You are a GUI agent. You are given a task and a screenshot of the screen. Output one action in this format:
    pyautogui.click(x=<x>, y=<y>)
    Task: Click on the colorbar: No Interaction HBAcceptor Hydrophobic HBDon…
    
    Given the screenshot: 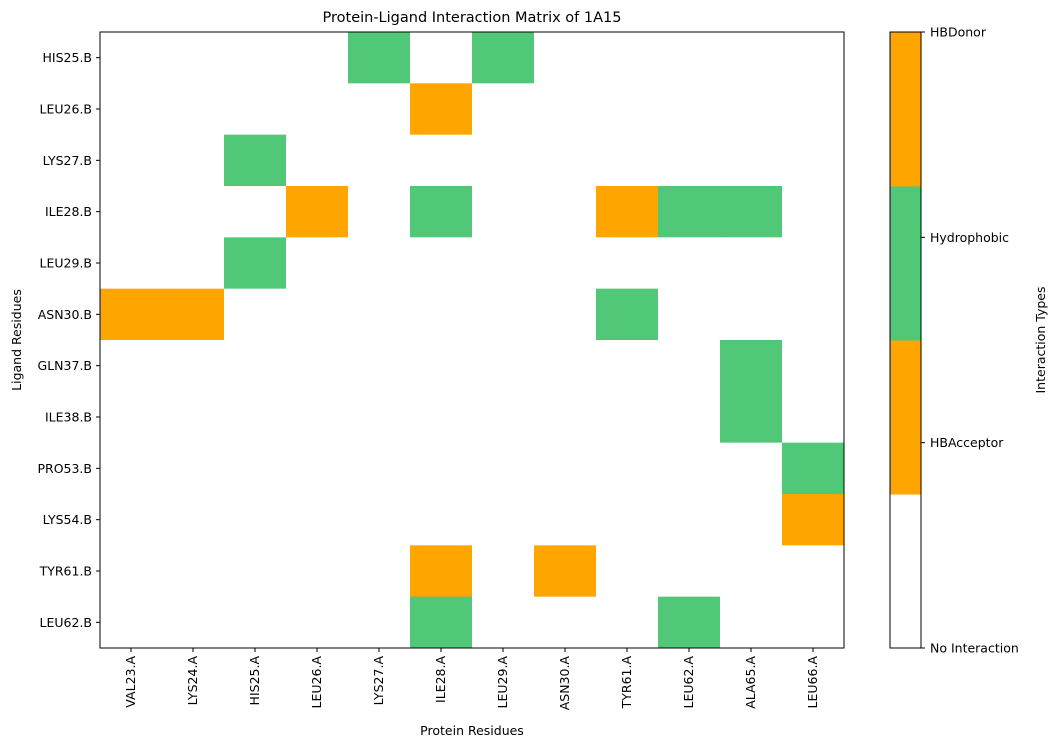 What is the action you would take?
    pyautogui.click(x=954, y=340)
    